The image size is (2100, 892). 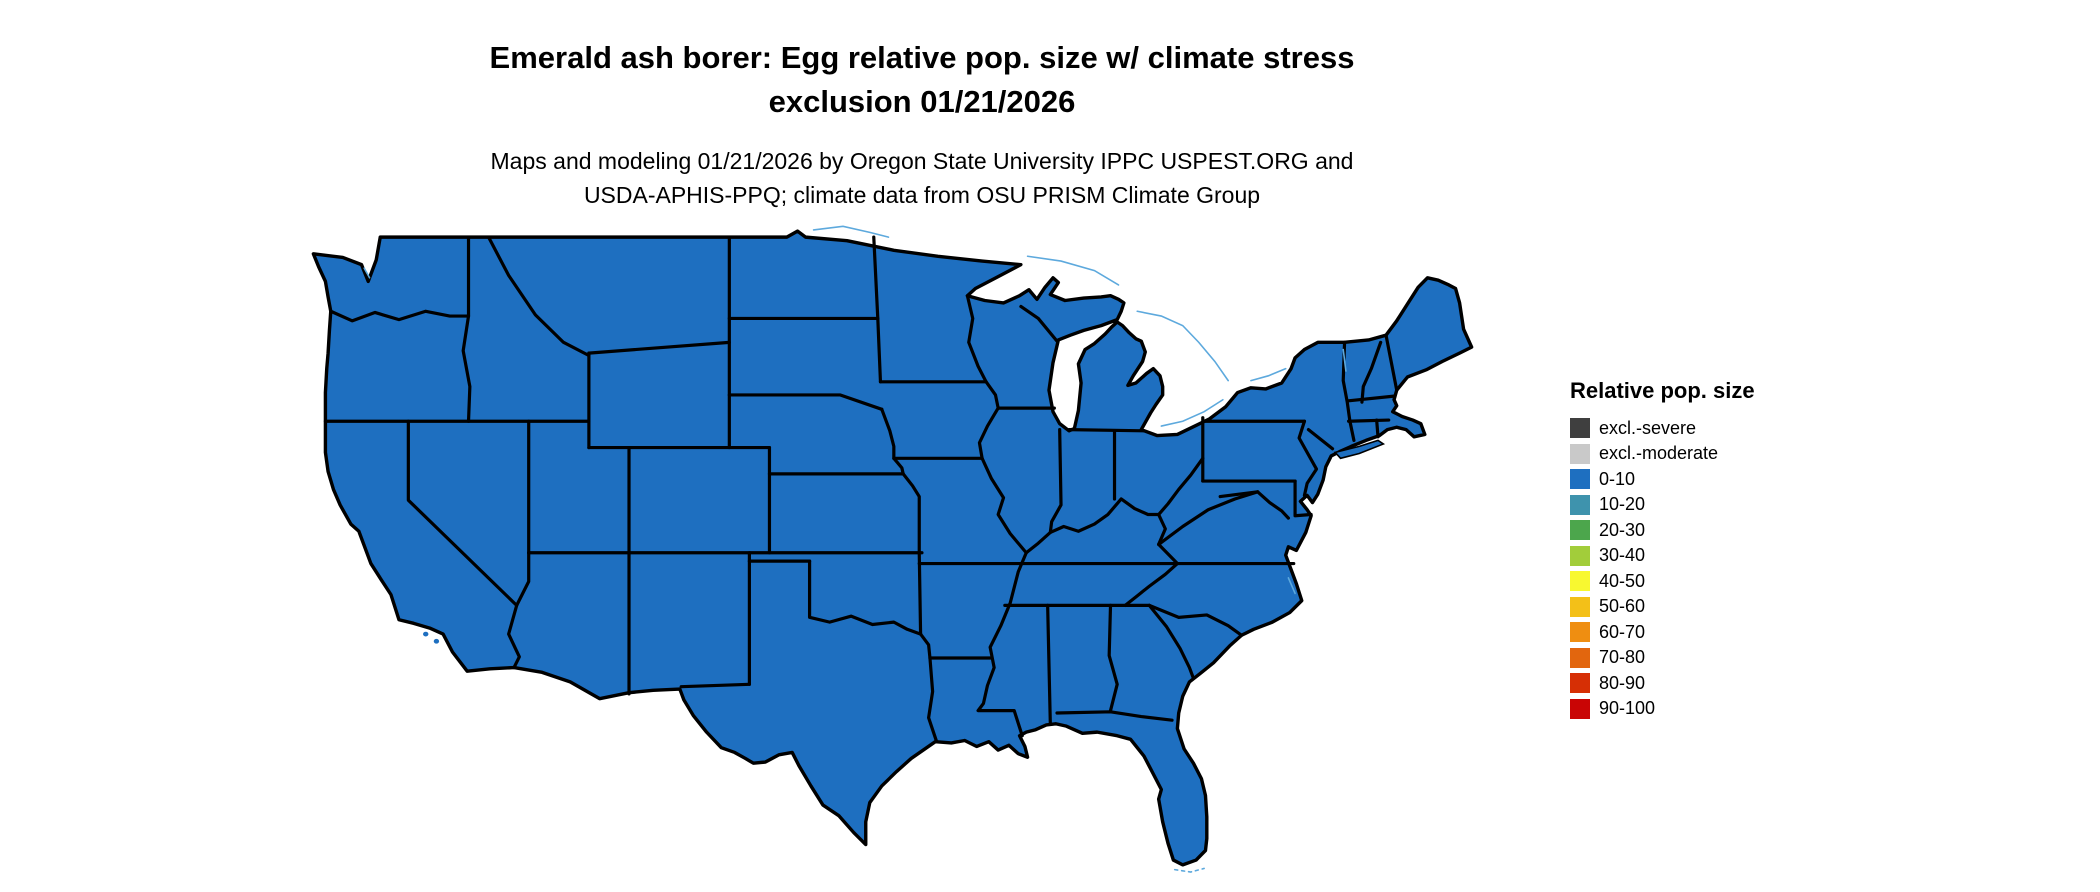 What do you see at coordinates (1659, 453) in the screenshot?
I see `legend-item-label: excl.-moderate` at bounding box center [1659, 453].